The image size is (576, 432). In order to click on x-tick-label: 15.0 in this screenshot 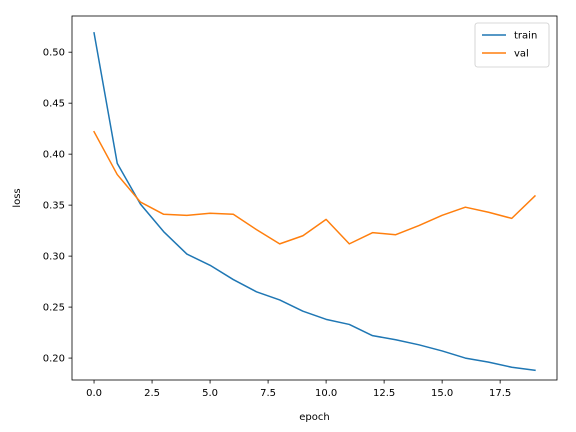, I will do `click(442, 393)`.